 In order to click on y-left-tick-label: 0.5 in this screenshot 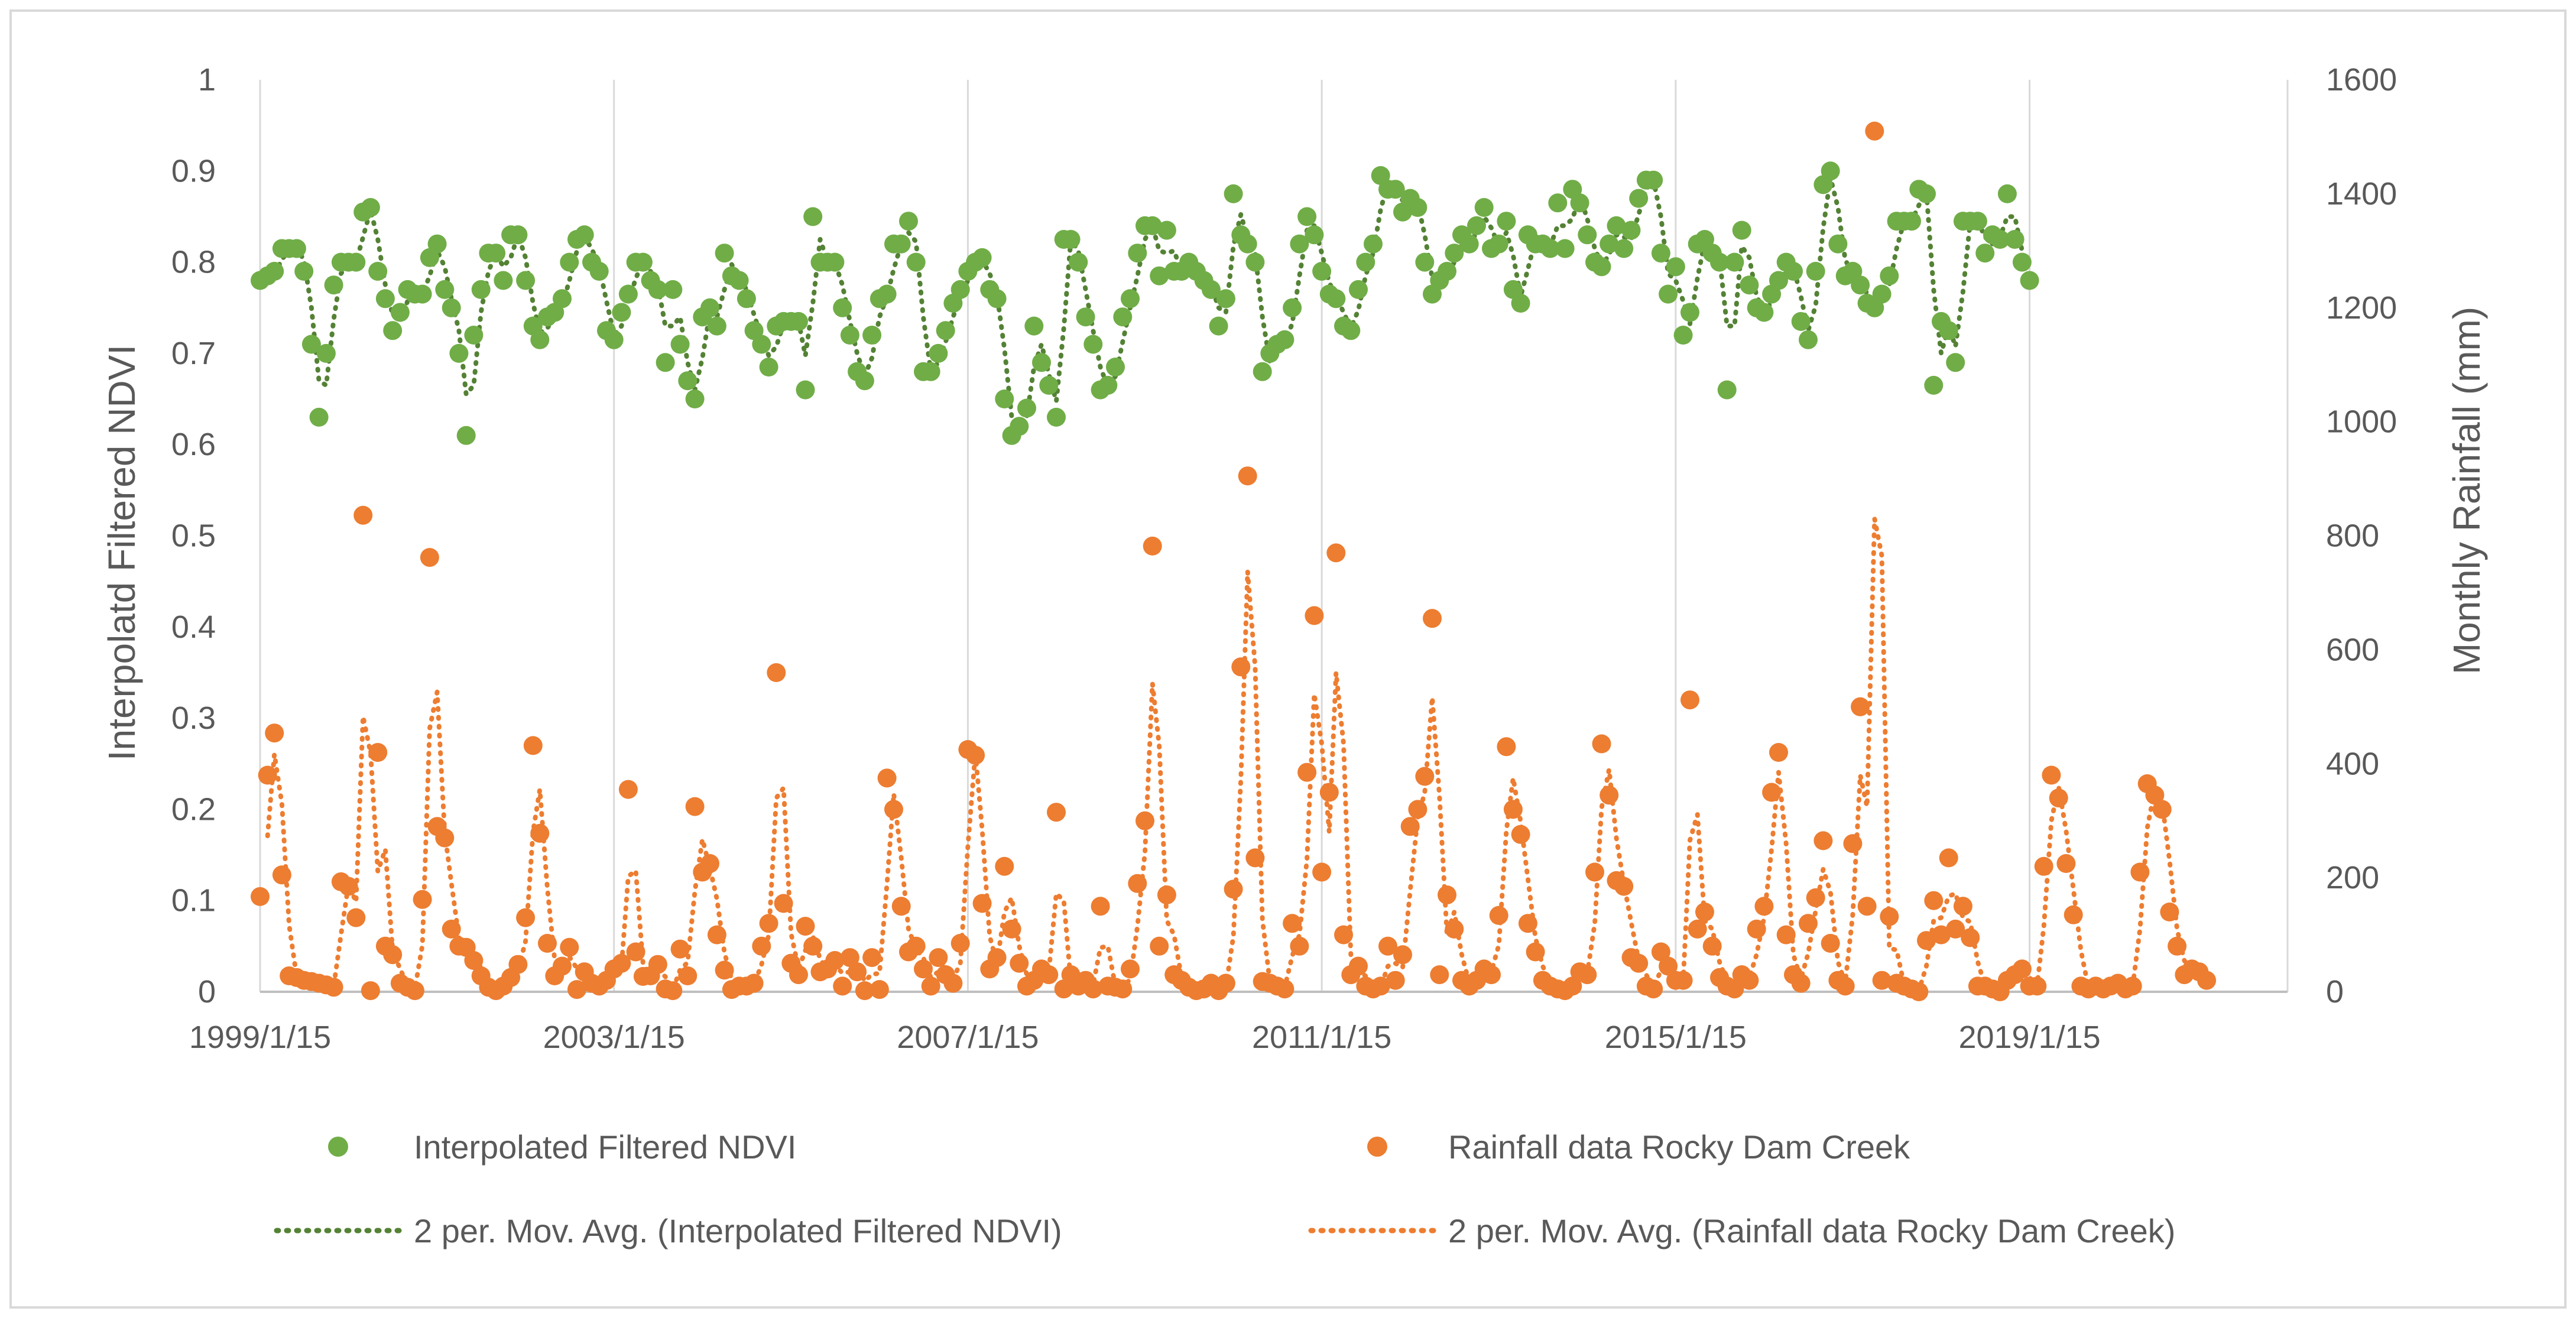, I will do `click(193, 536)`.